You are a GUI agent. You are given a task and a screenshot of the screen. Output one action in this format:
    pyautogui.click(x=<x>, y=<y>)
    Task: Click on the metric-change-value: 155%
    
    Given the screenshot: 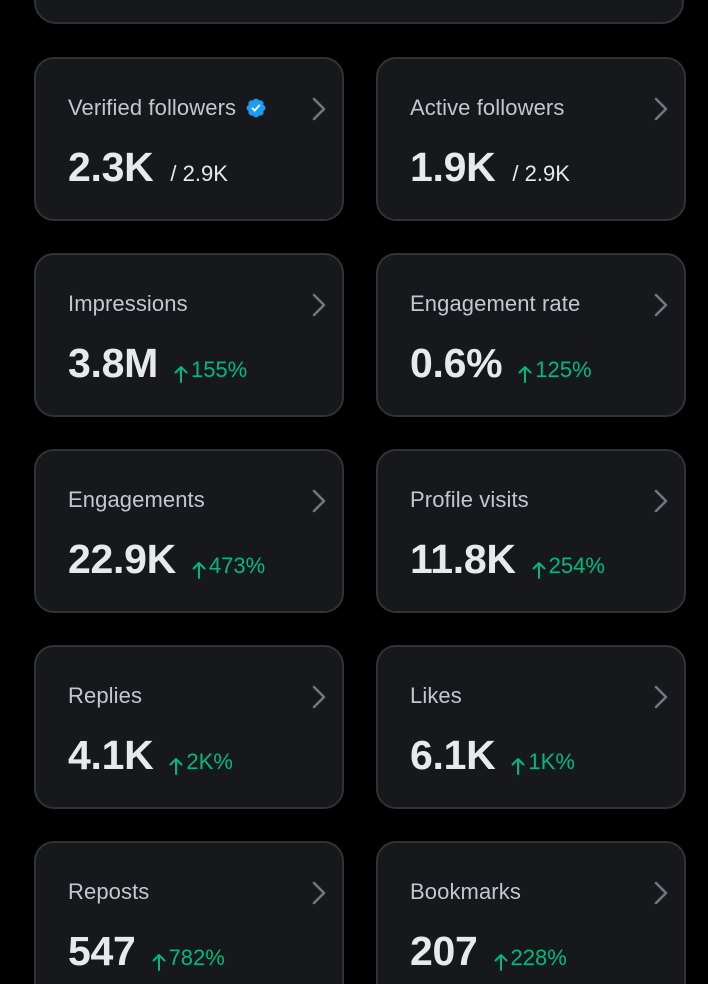 What is the action you would take?
    pyautogui.click(x=219, y=369)
    